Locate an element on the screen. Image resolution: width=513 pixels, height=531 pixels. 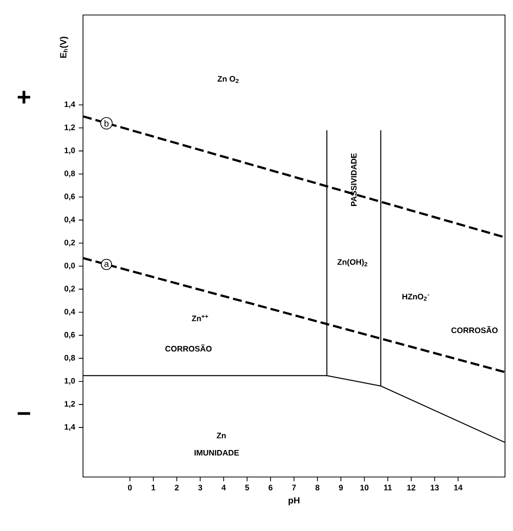
x-axis-title: pH is located at coordinates (294, 501).